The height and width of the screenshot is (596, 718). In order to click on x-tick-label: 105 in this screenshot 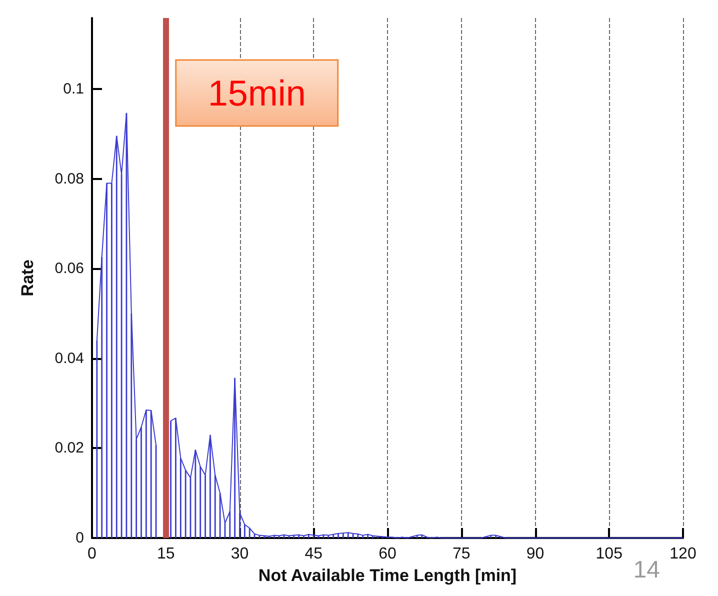, I will do `click(609, 554)`.